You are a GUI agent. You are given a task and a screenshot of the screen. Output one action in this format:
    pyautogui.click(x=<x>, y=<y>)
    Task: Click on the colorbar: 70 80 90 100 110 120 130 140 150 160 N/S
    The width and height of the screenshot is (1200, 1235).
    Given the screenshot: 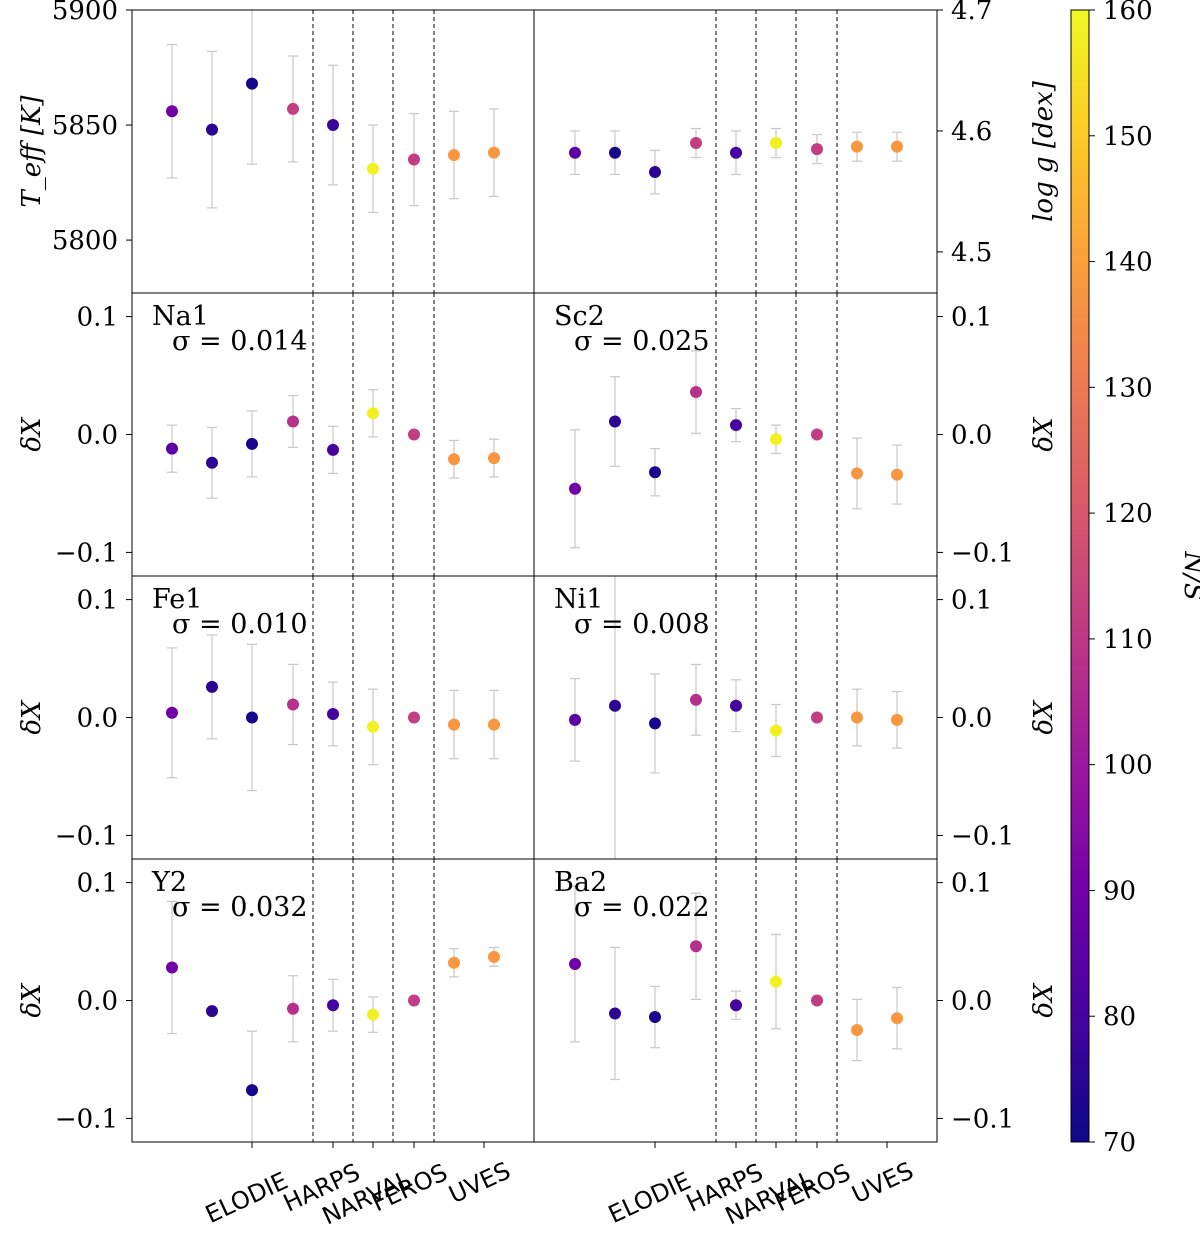 What is the action you would take?
    pyautogui.click(x=1135, y=579)
    